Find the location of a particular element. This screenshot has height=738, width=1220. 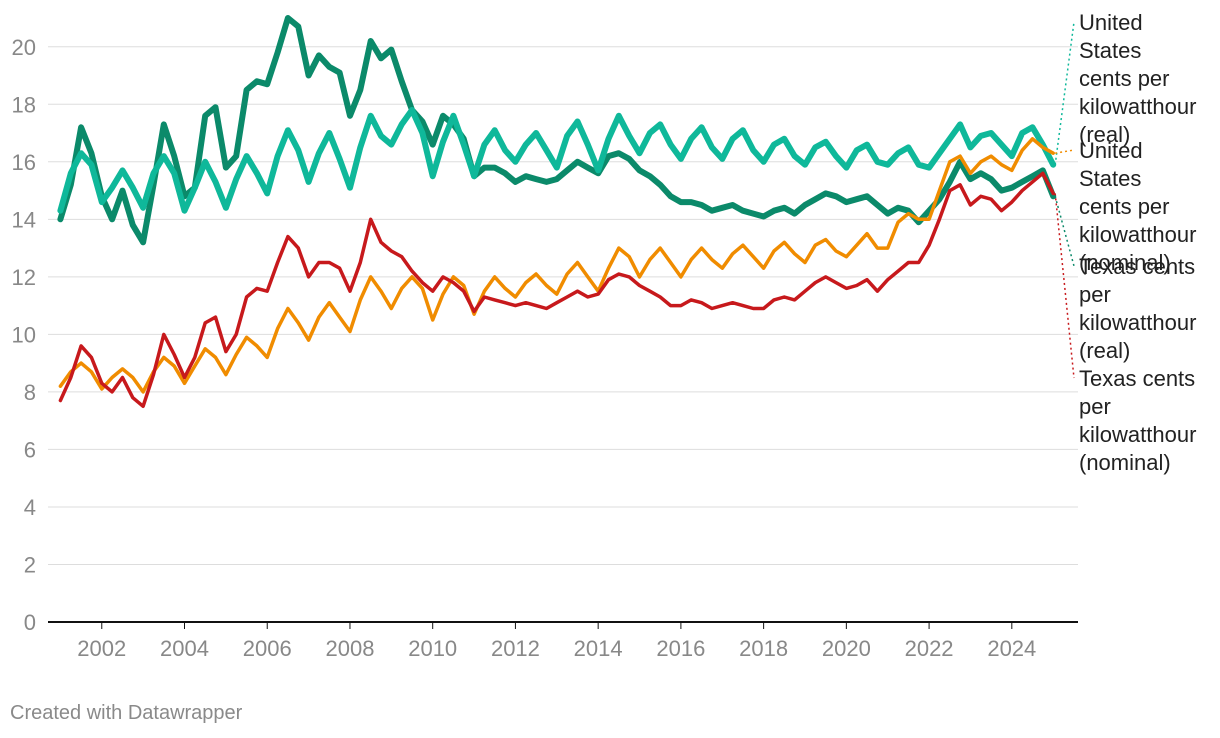

y-tick-label: 6 is located at coordinates (30, 449).